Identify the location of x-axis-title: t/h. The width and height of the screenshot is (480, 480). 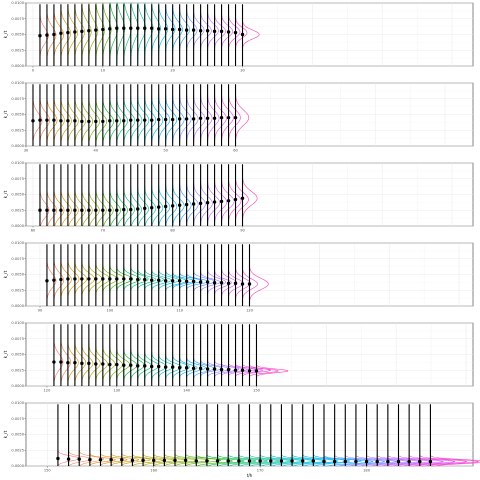
(250, 475).